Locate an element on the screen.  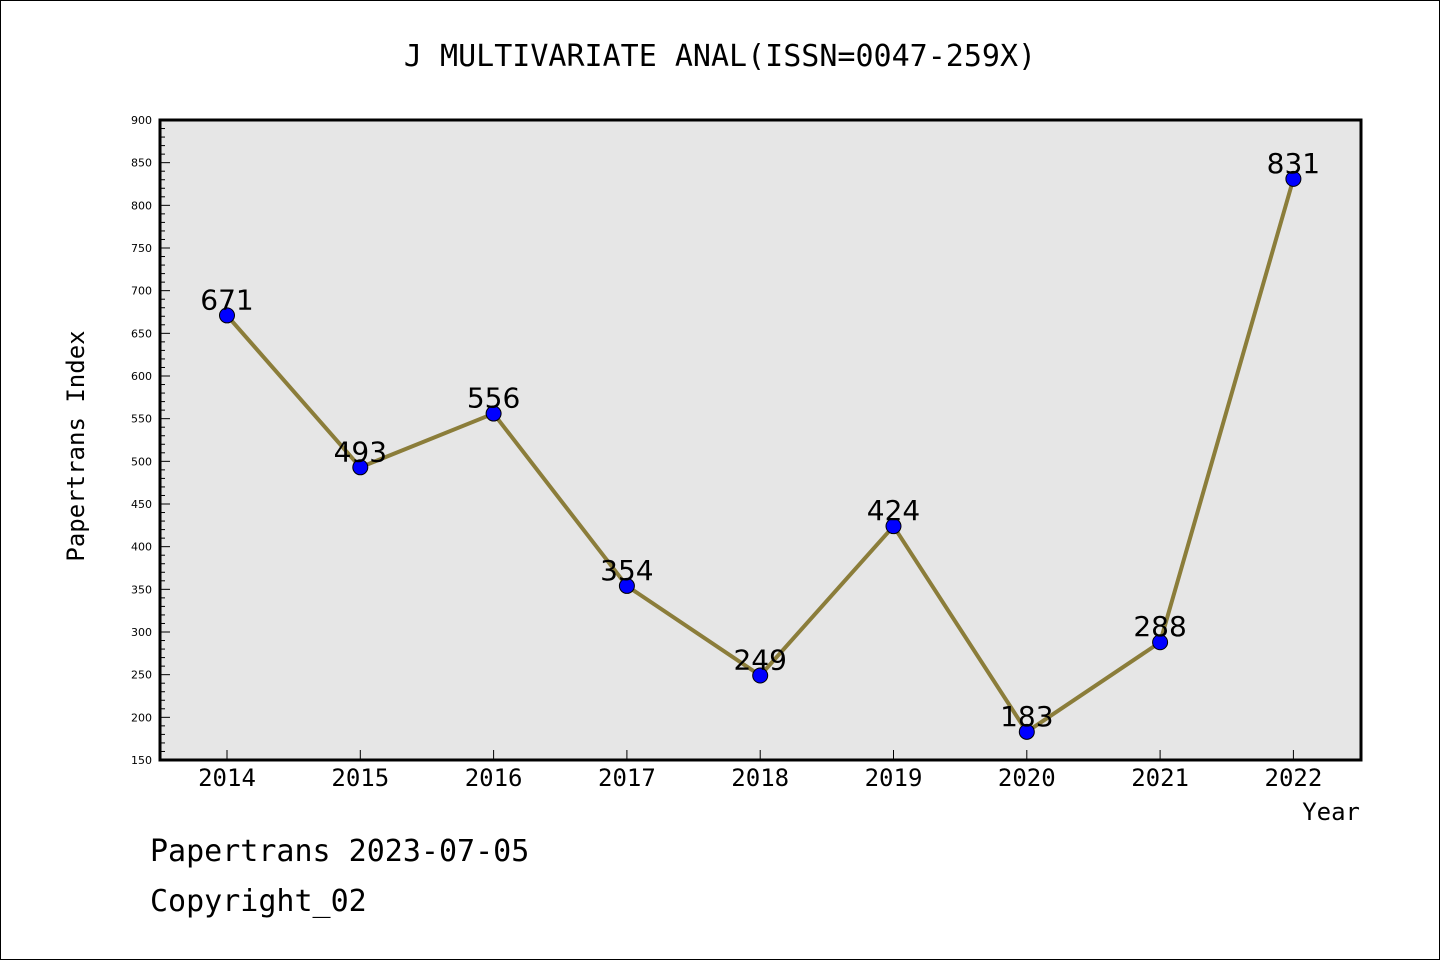
data-label: 556 is located at coordinates (493, 398).